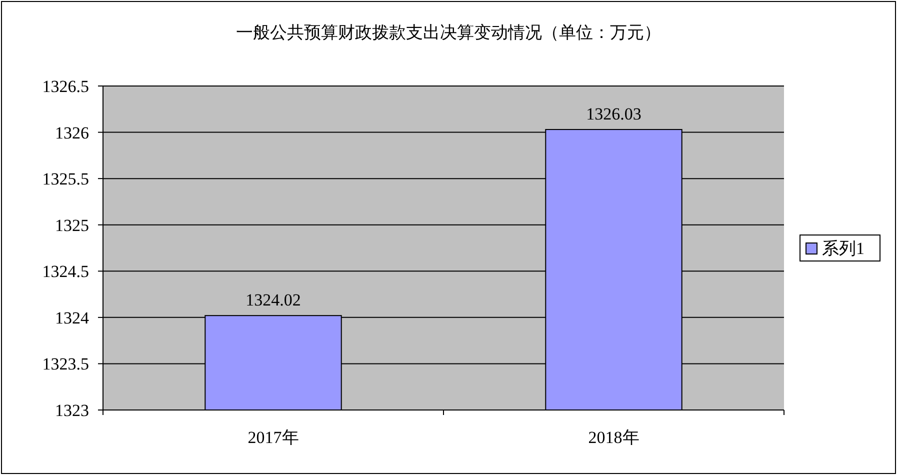  What do you see at coordinates (843, 248) in the screenshot?
I see `legend-label: 系列1` at bounding box center [843, 248].